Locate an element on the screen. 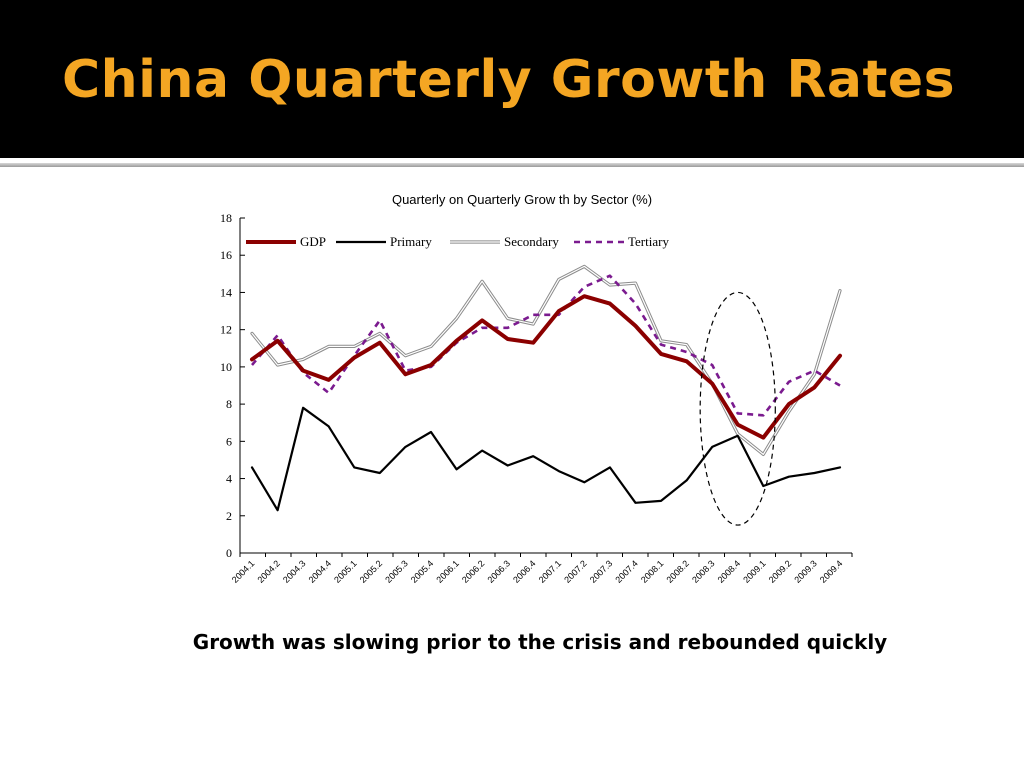 This screenshot has width=1024, height=768. y-tick-label: 4 is located at coordinates (229, 479).